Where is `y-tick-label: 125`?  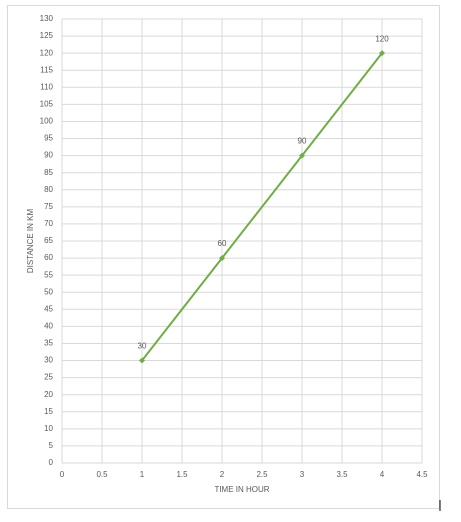
y-tick-label: 125 is located at coordinates (47, 35).